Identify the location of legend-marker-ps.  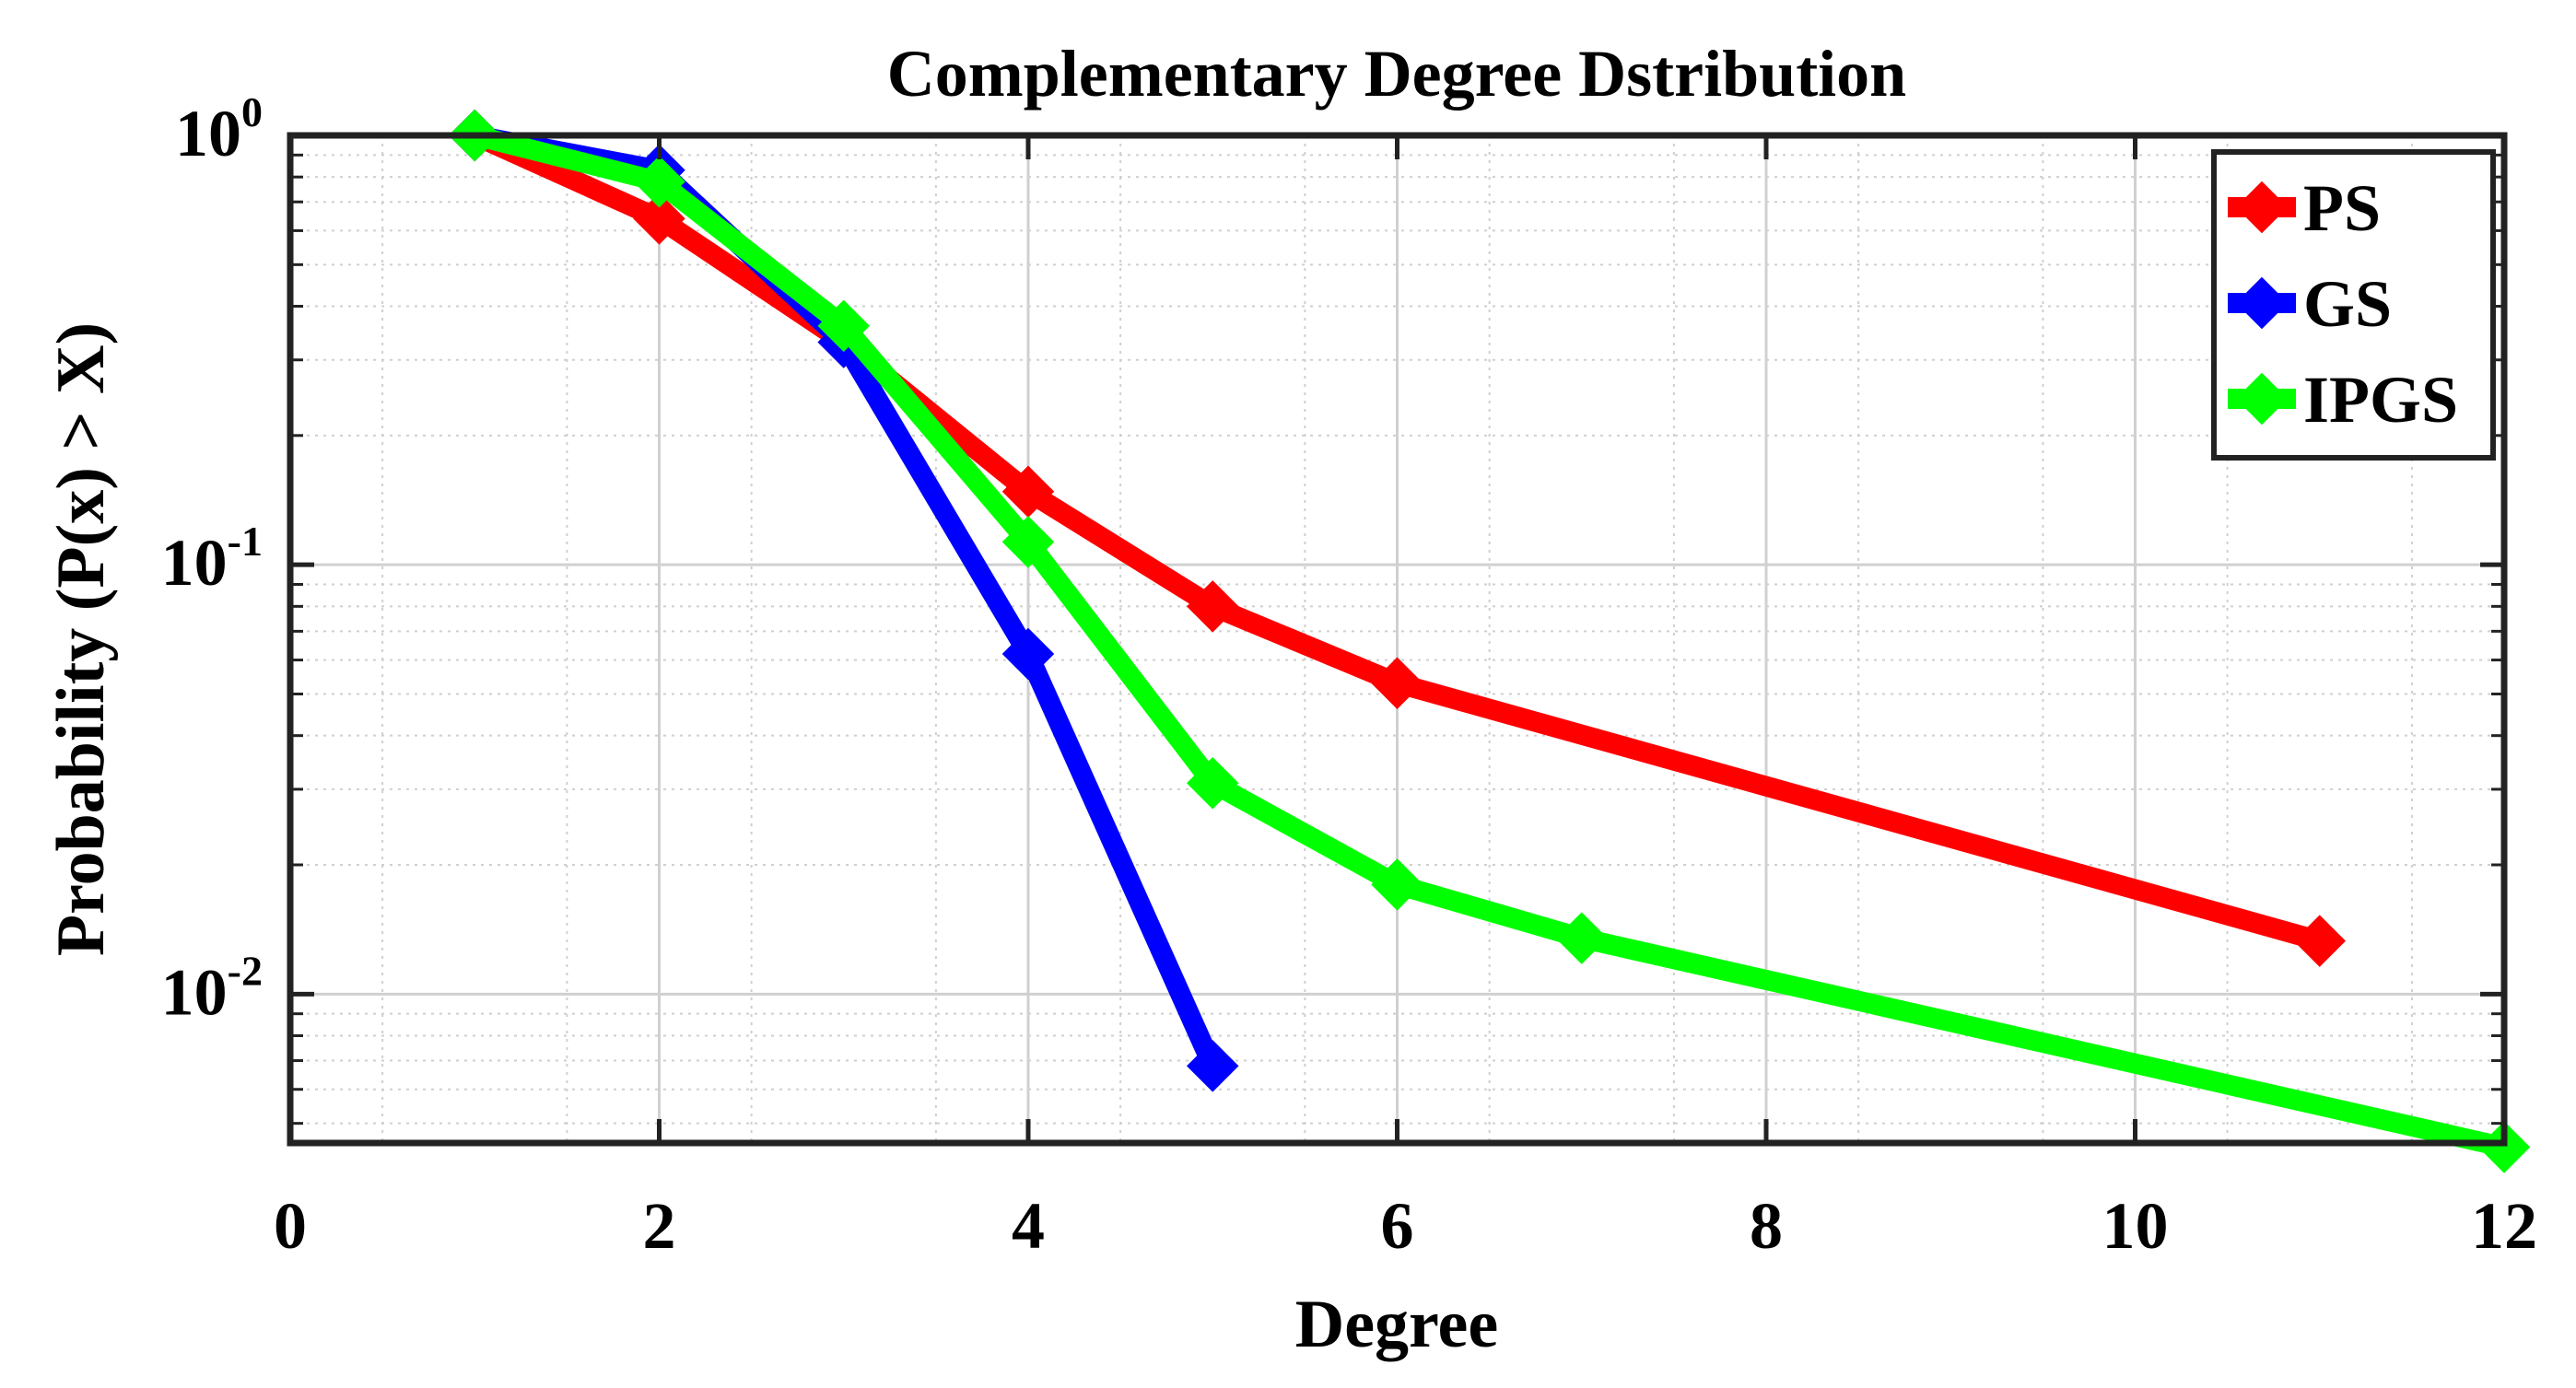
(2262, 207).